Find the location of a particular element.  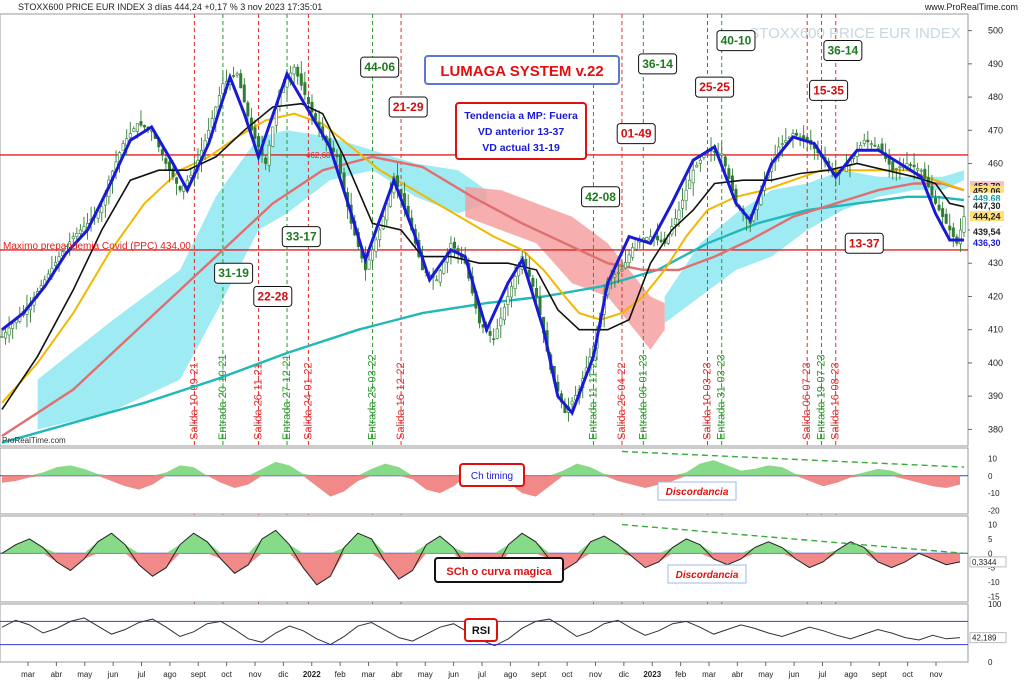

signal-label: Salida 16-12-22 is located at coordinates (401, 401).